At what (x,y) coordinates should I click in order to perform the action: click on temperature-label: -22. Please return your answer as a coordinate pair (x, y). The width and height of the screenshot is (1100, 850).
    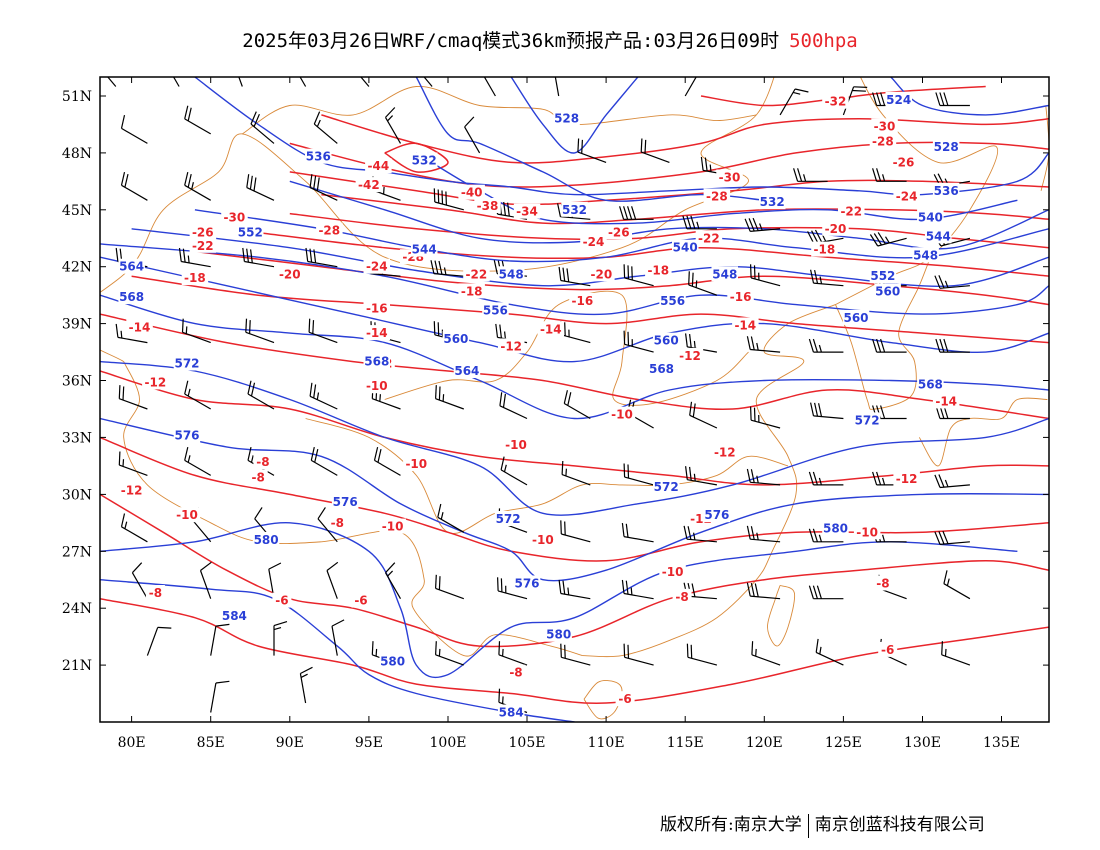
    Looking at the image, I should click on (709, 238).